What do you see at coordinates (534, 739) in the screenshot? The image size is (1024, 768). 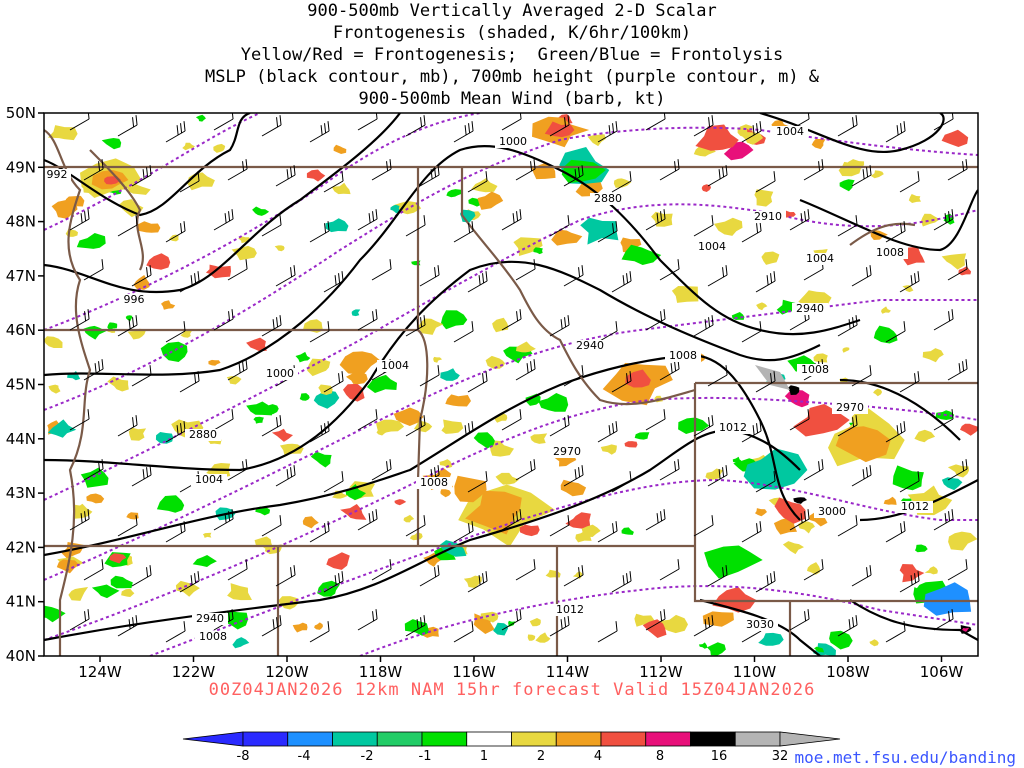 I see `colorbar-swatch` at bounding box center [534, 739].